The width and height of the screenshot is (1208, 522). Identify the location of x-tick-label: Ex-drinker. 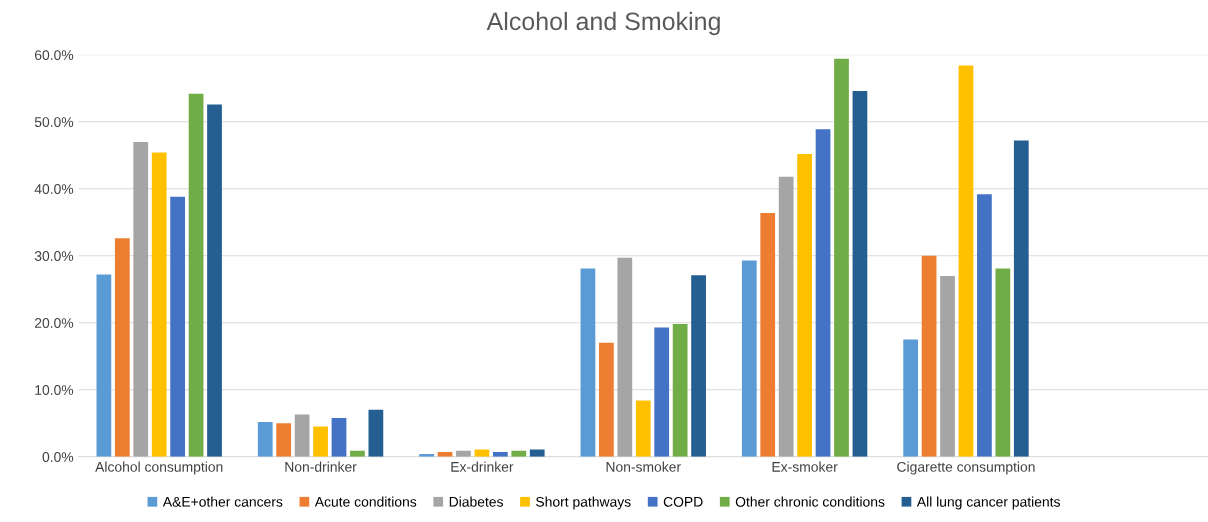
(482, 466).